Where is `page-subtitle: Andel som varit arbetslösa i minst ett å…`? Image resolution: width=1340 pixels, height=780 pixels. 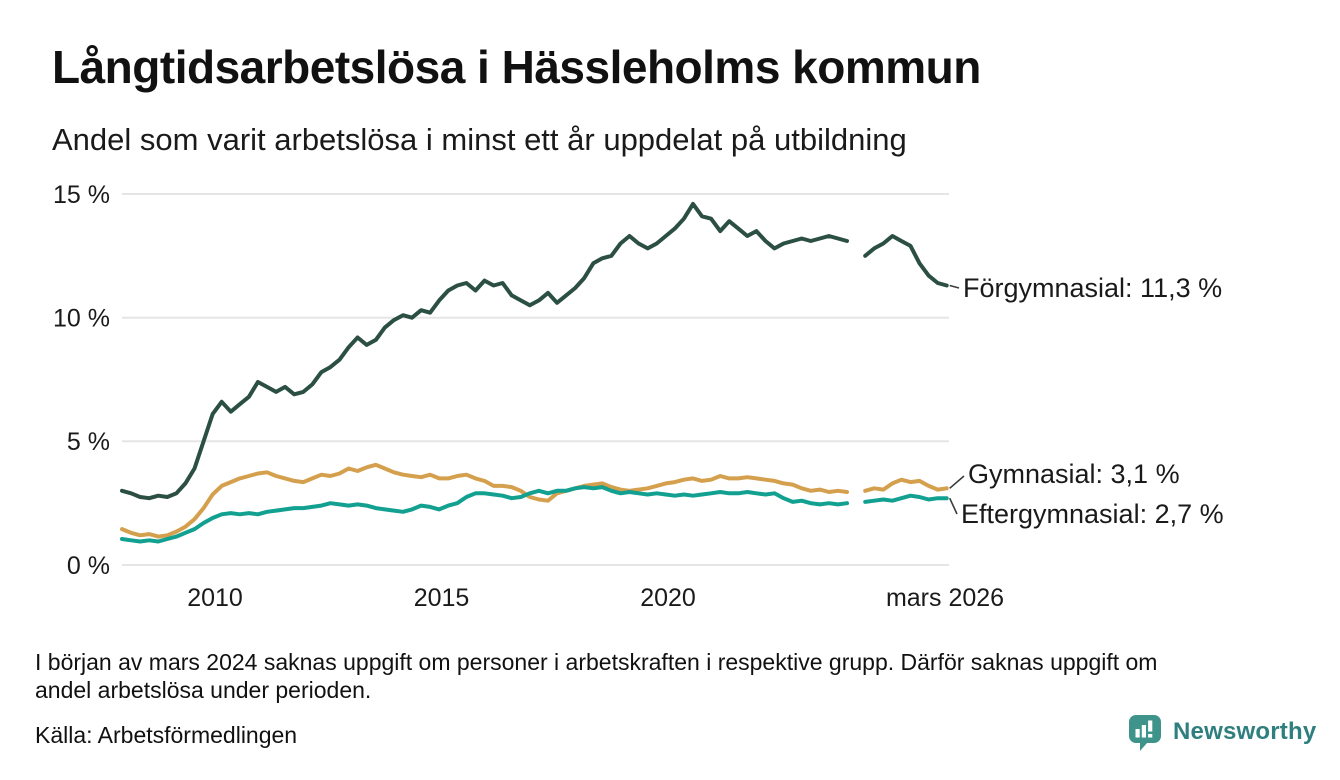 page-subtitle: Andel som varit arbetslösa i minst ett å… is located at coordinates (479, 139).